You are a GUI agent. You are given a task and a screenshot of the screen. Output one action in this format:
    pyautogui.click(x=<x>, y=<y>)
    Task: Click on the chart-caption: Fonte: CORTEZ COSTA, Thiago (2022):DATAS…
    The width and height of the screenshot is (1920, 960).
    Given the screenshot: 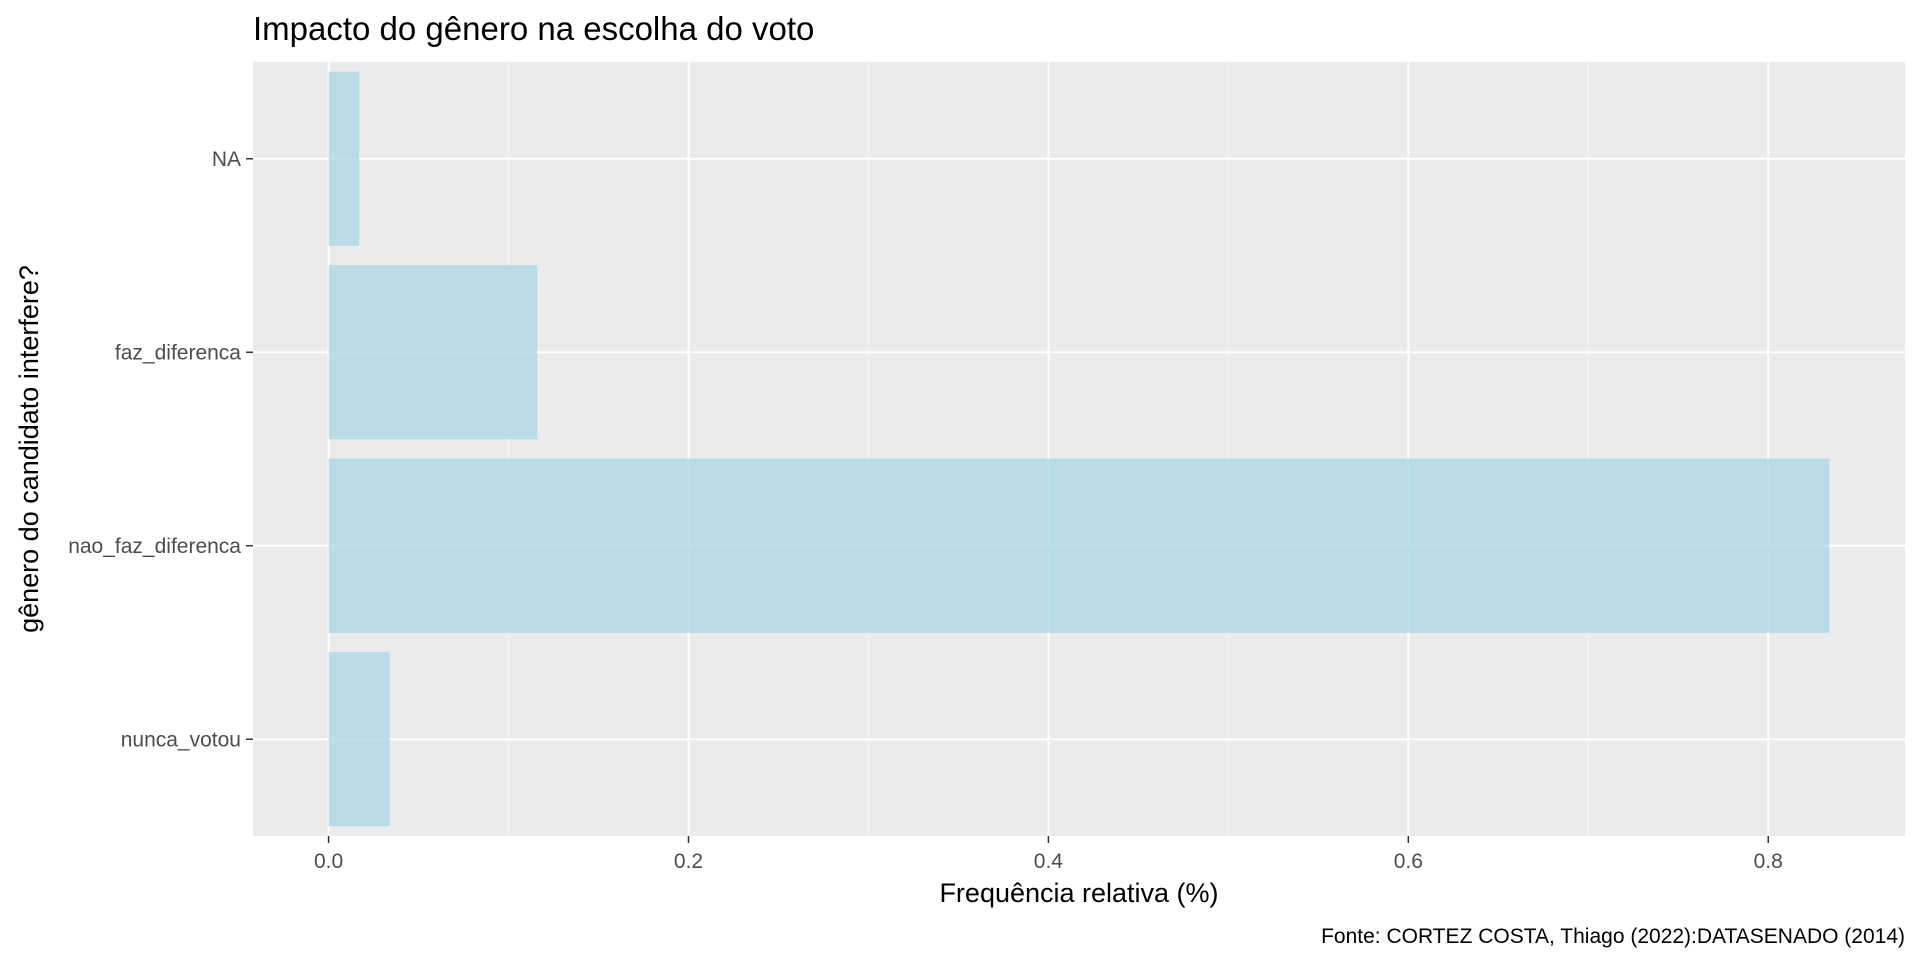 What is the action you would take?
    pyautogui.click(x=1613, y=936)
    